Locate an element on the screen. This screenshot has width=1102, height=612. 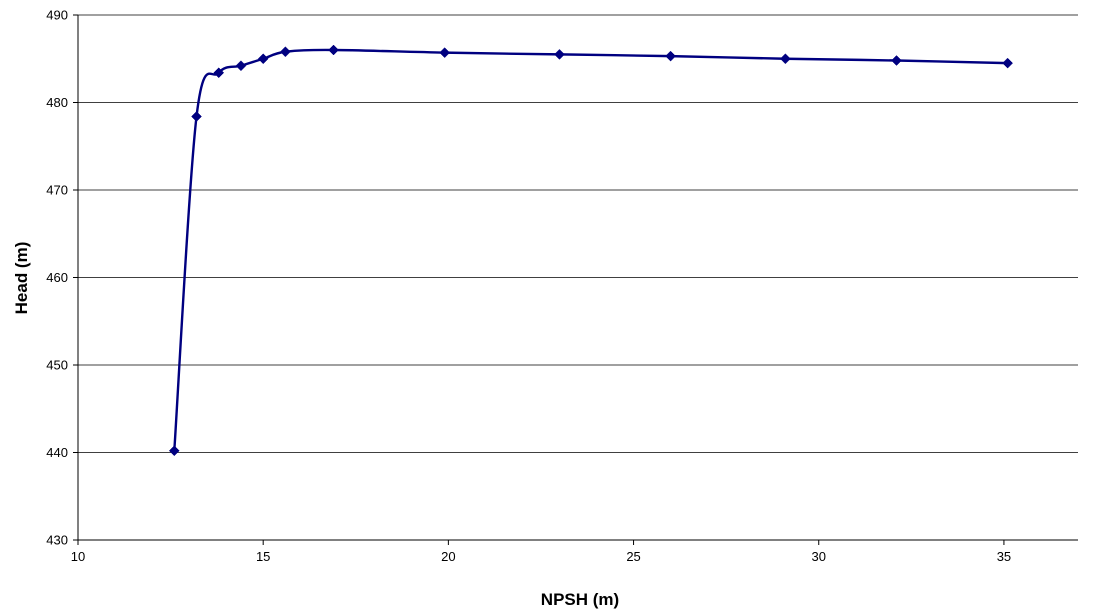
y-tick-label: 430 is located at coordinates (57, 540).